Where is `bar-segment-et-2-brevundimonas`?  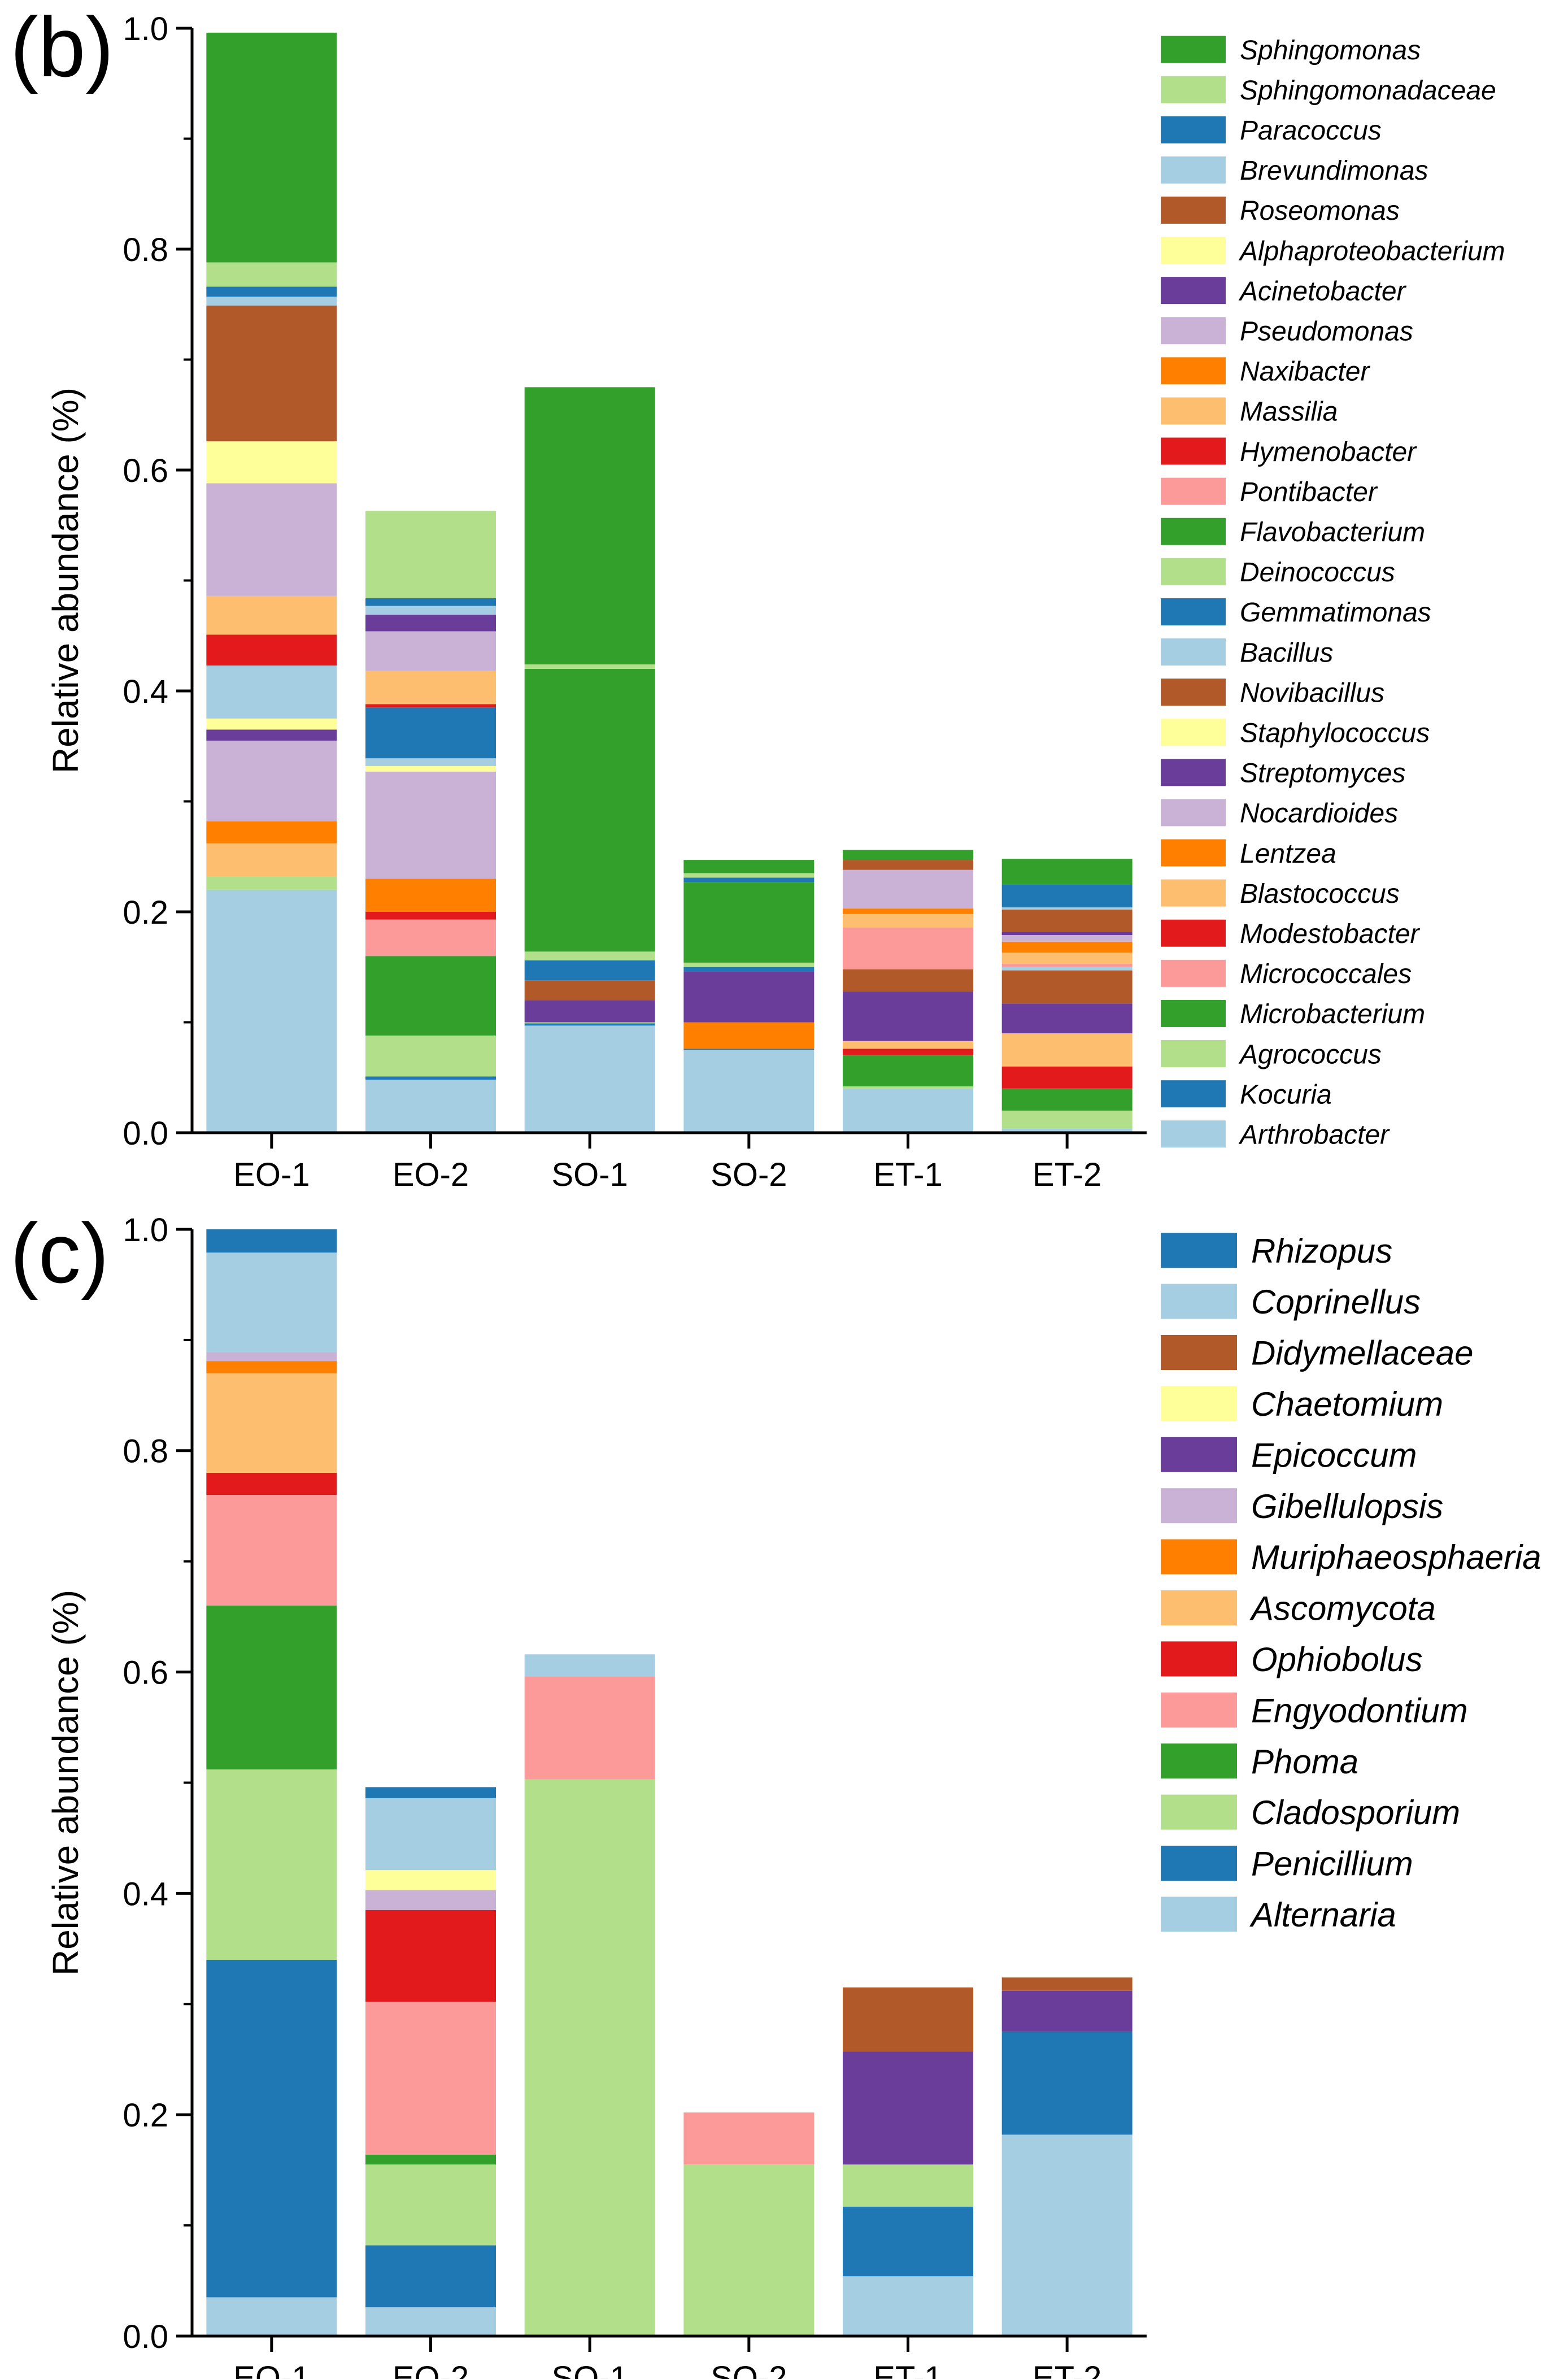
bar-segment-et-2-brevundimonas is located at coordinates (1067, 909).